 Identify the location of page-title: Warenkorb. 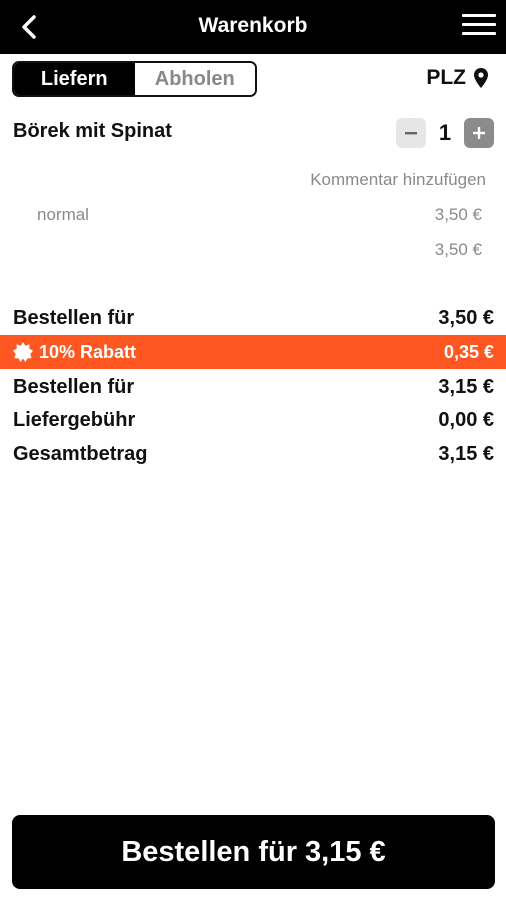
(253, 25).